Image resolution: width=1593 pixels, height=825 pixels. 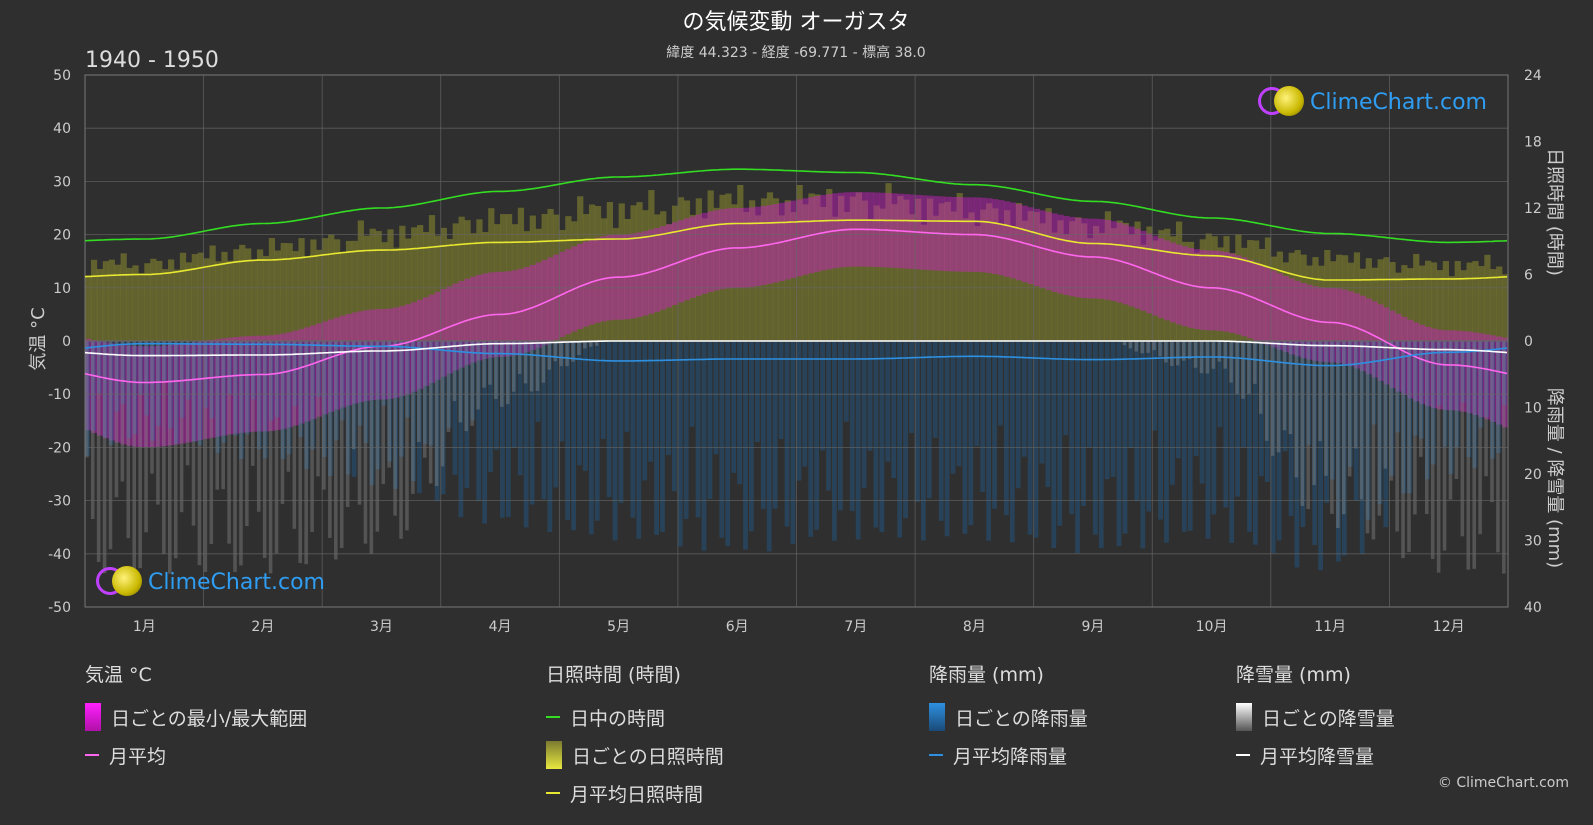 What do you see at coordinates (1244, 717) in the screenshot?
I see `snow-swatch` at bounding box center [1244, 717].